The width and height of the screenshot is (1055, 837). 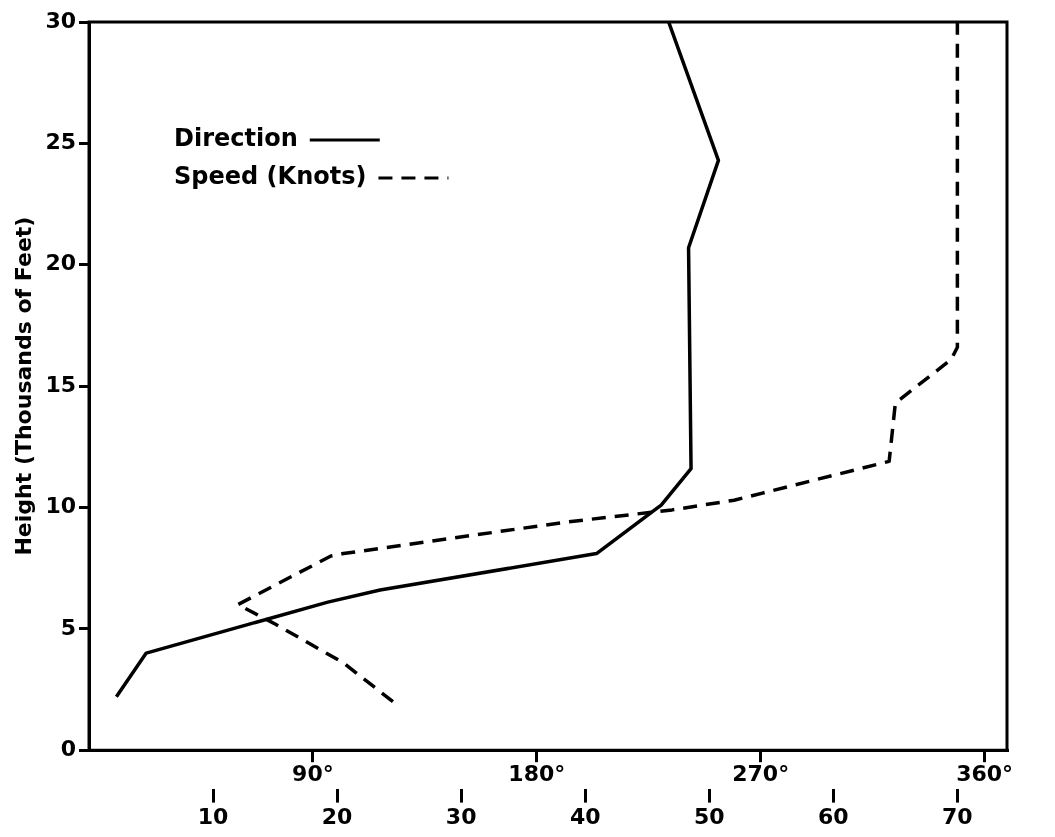 I want to click on x-tick-label: 90°, so click(x=313, y=774).